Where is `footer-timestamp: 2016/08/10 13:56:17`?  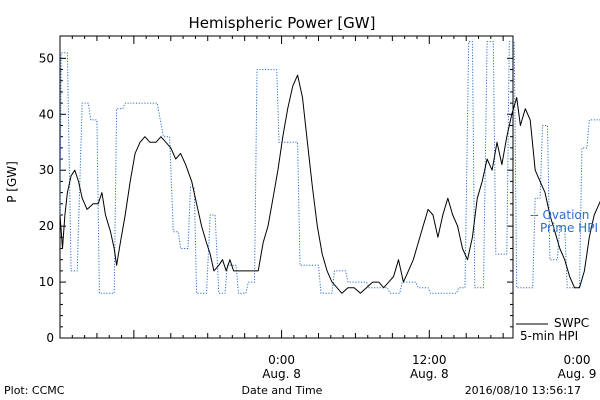 footer-timestamp: 2016/08/10 13:56:17 is located at coordinates (523, 390).